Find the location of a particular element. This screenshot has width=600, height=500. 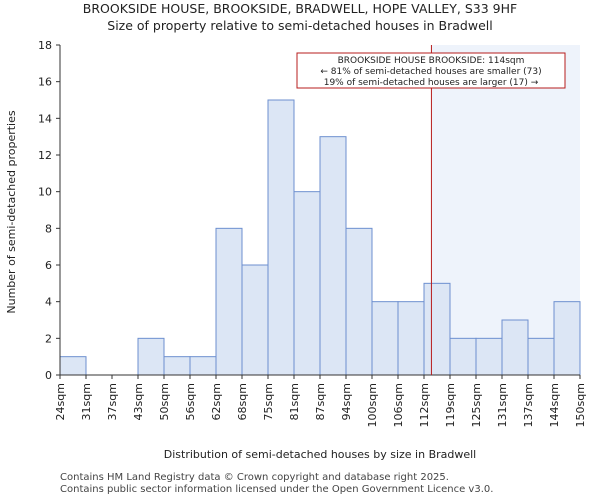

x-tick-label: 62sqm is located at coordinates (216, 401).